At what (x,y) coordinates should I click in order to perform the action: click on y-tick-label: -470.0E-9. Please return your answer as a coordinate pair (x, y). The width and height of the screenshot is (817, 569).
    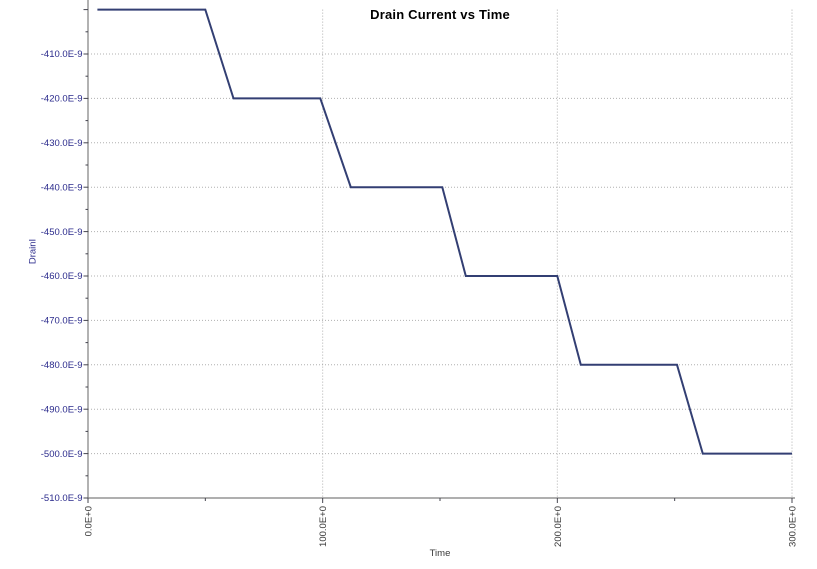
    Looking at the image, I should click on (62, 321).